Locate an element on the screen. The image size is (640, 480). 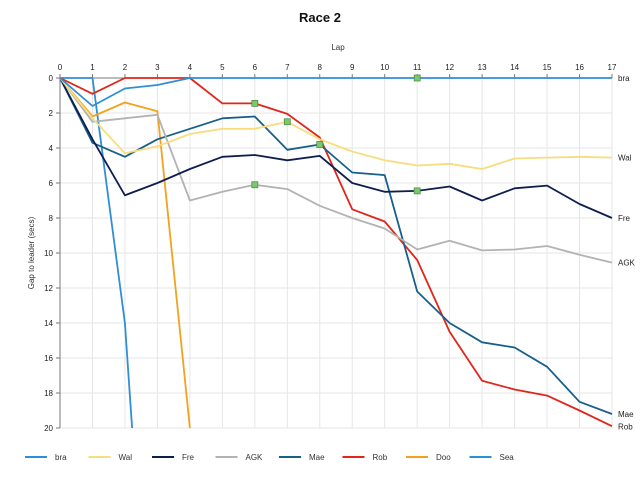
y-tick-label: 4 is located at coordinates (51, 148).